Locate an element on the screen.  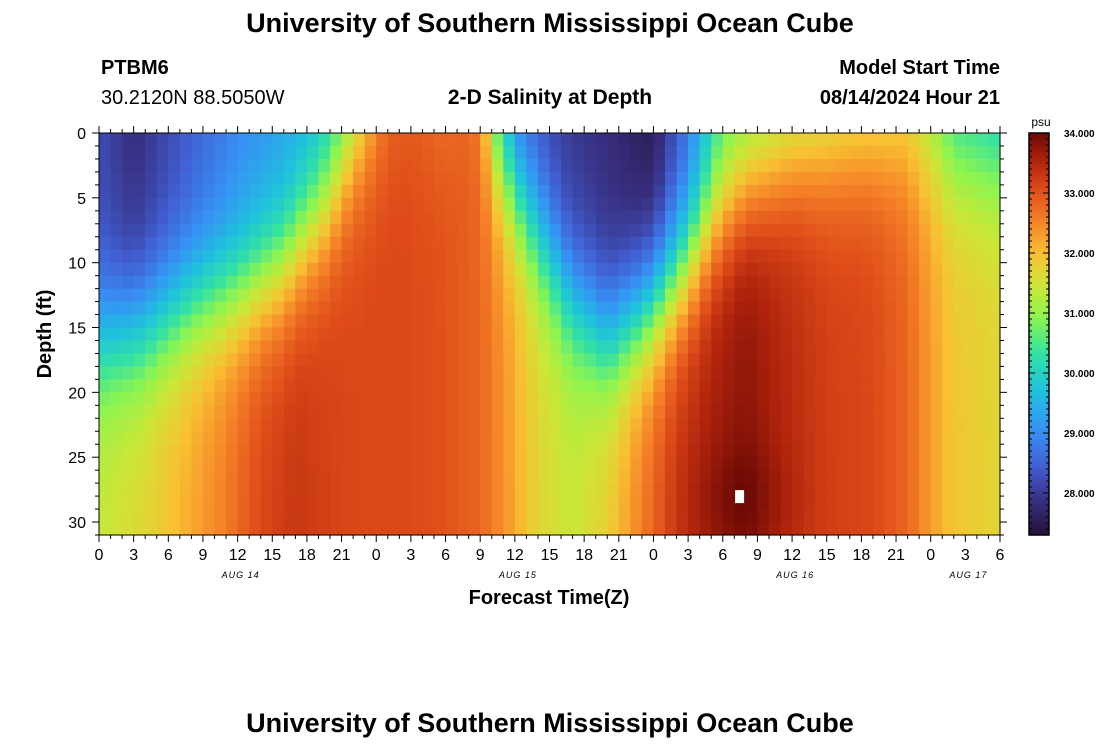
x-tick-label: 12 is located at coordinates (792, 555).